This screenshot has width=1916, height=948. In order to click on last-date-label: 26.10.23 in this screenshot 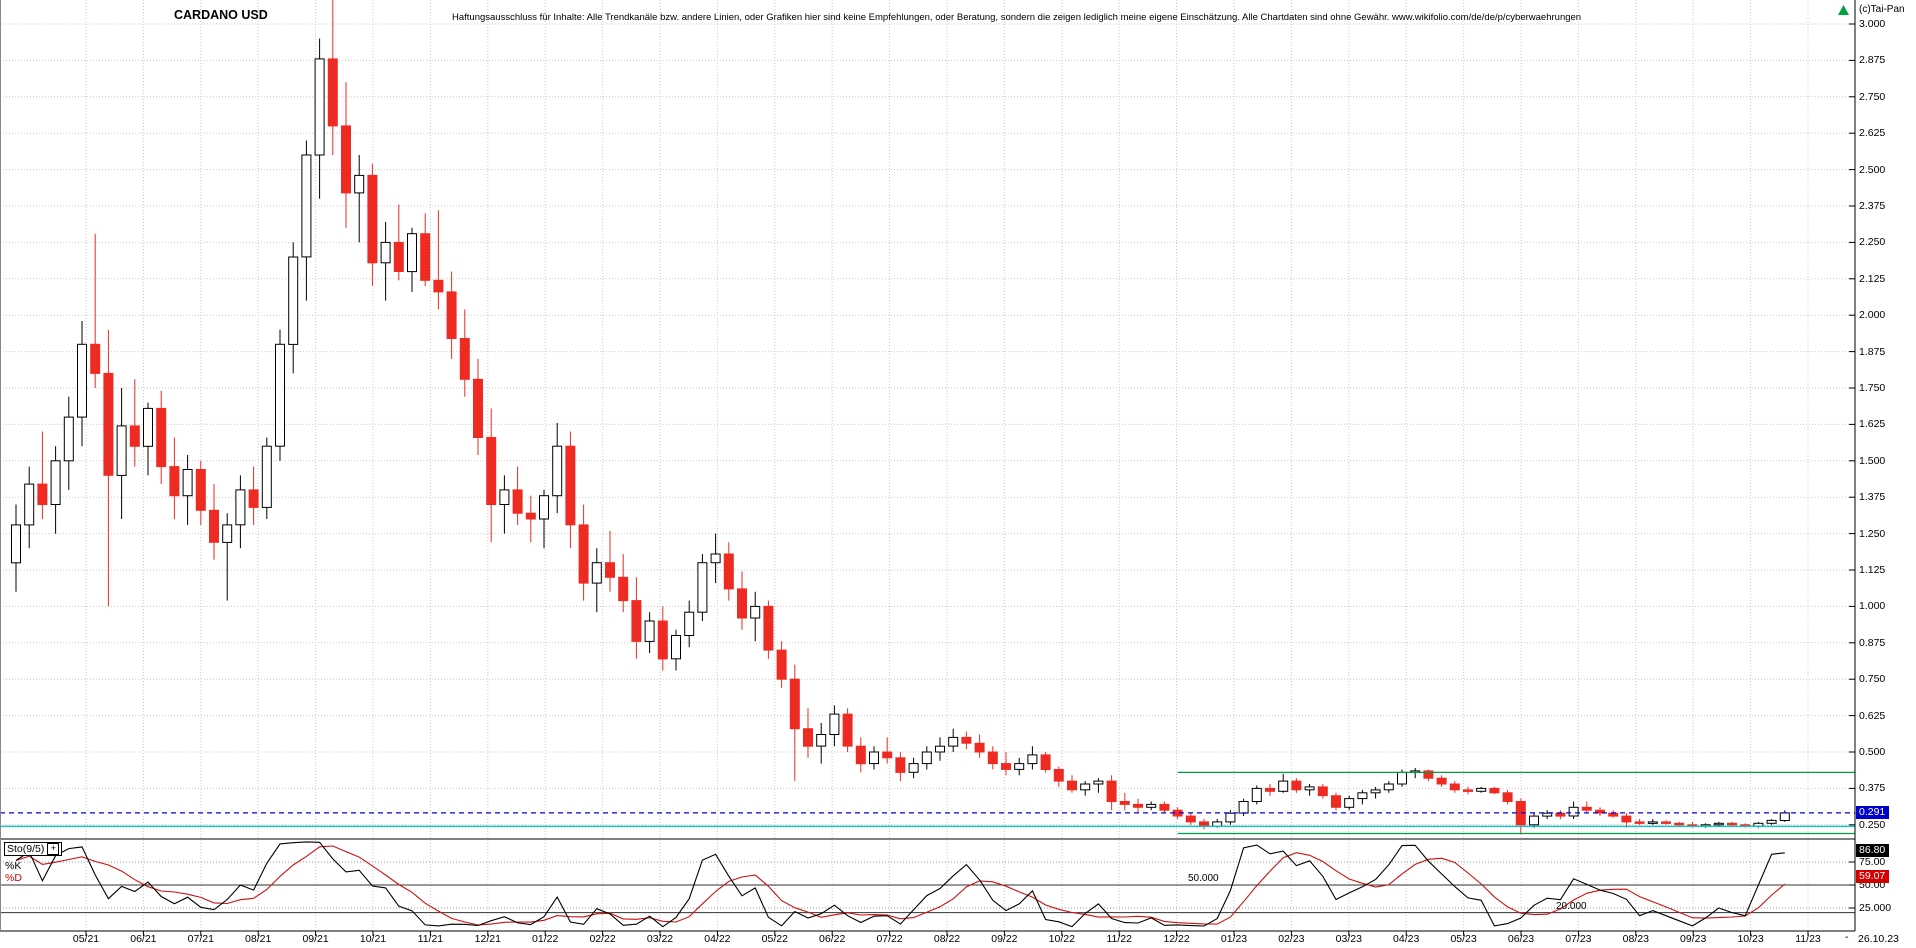, I will do `click(1878, 939)`.